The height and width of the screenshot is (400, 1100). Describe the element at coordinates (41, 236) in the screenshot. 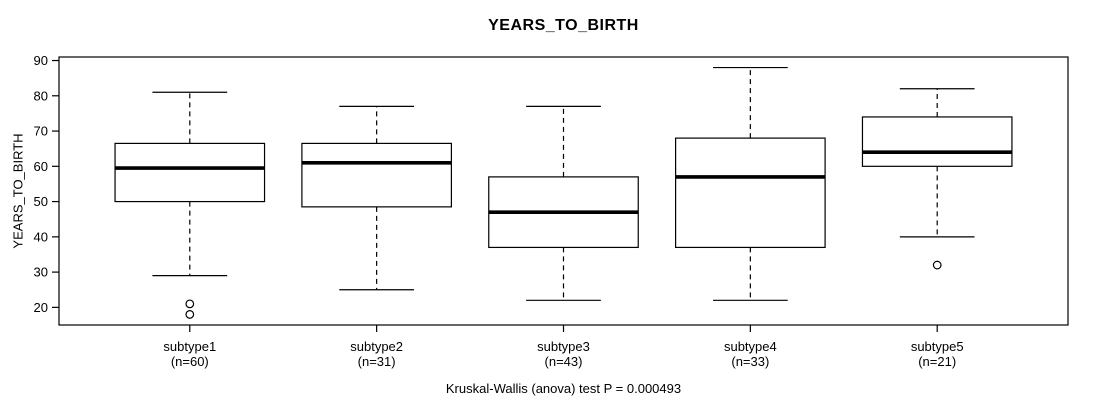

I see `y-tick-label: 40` at that location.